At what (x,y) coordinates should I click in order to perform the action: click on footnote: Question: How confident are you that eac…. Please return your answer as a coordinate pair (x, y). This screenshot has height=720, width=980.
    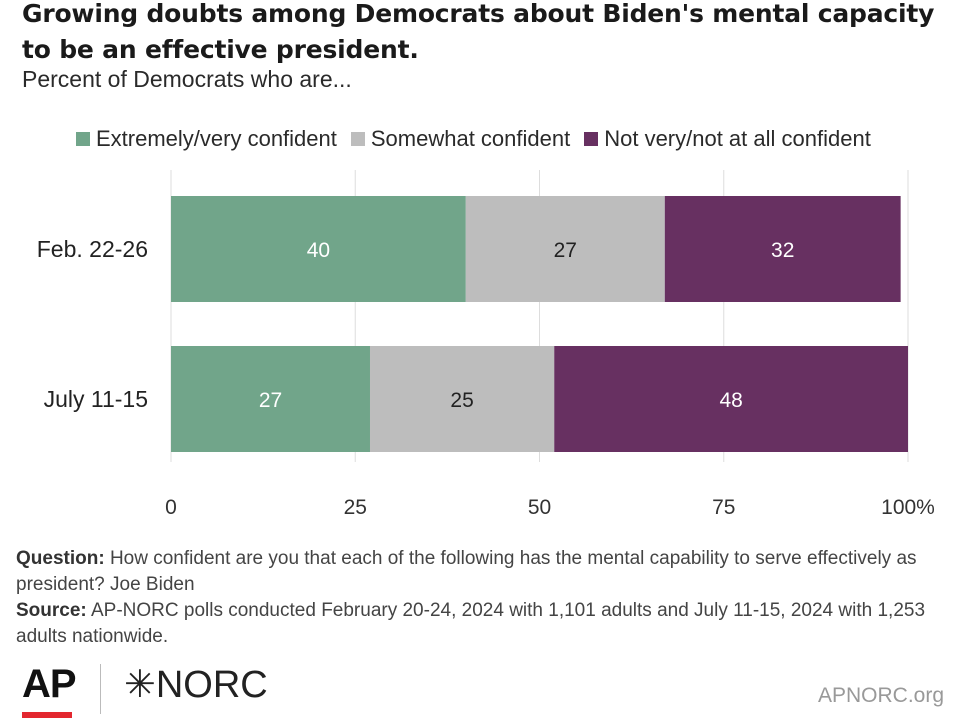
    Looking at the image, I should click on (491, 598).